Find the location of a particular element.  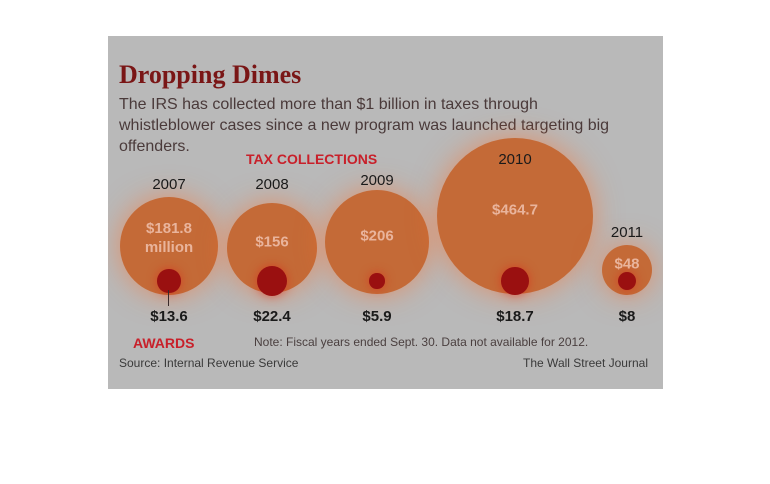

tax-collection-value-text: $48 is located at coordinates (627, 264).